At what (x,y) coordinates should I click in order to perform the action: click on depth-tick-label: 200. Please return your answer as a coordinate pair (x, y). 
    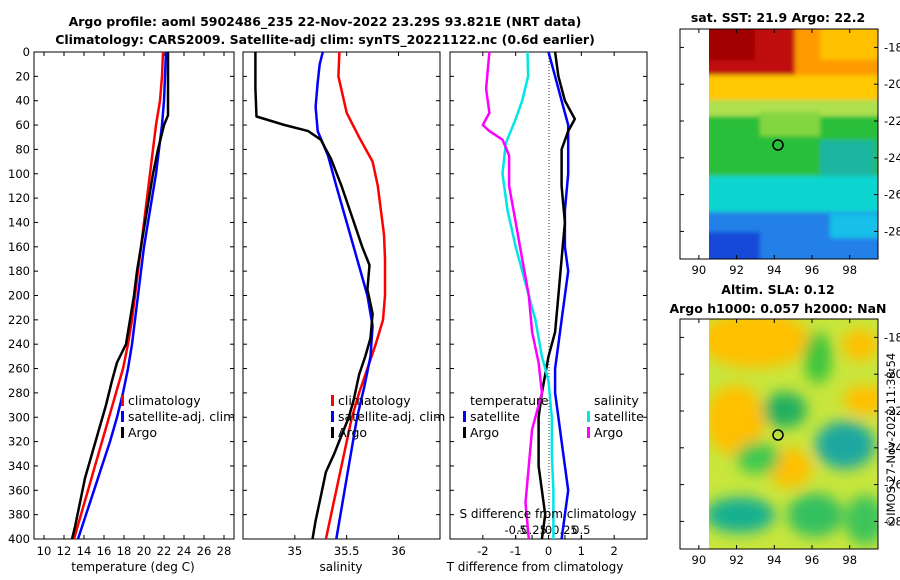
    Looking at the image, I should click on (19, 296).